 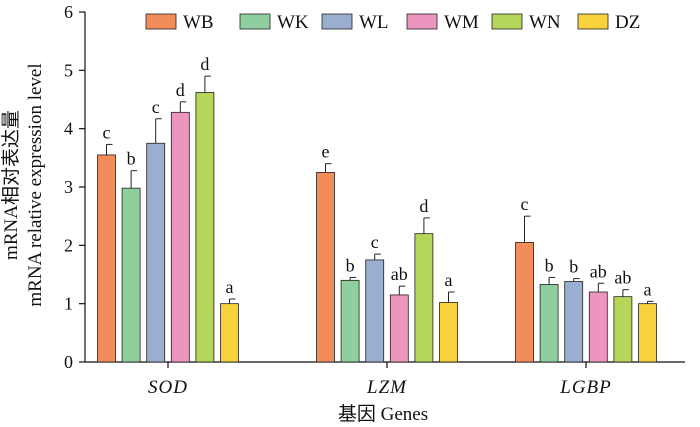 What do you see at coordinates (68, 362) in the screenshot?
I see `y-tick-label: 0` at bounding box center [68, 362].